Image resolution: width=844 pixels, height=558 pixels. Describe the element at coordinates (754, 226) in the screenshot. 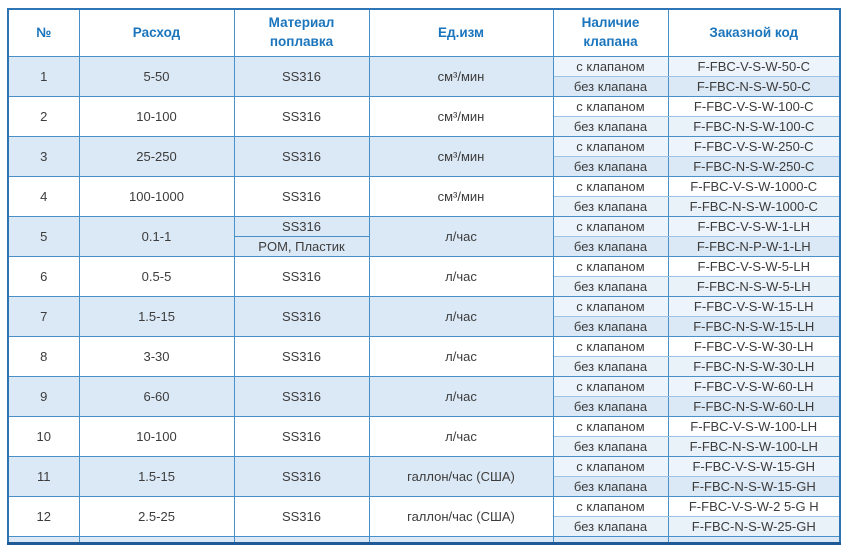

I see `cell-code-with: F-FBC-V-S-W-1-LH` at that location.